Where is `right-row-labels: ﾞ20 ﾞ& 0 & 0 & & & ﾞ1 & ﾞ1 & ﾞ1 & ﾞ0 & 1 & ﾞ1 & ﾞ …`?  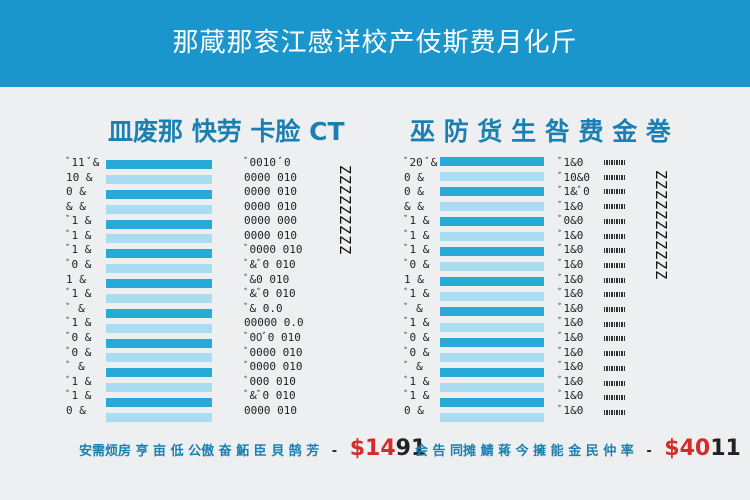
right-row-labels: ﾞ20 ﾞ& 0 & 0 & & & ﾞ1 & ﾞ1 & ﾞ1 & ﾞ0 & 1 & ﾞ1 & ﾞ … is located at coordinates (420, 287).